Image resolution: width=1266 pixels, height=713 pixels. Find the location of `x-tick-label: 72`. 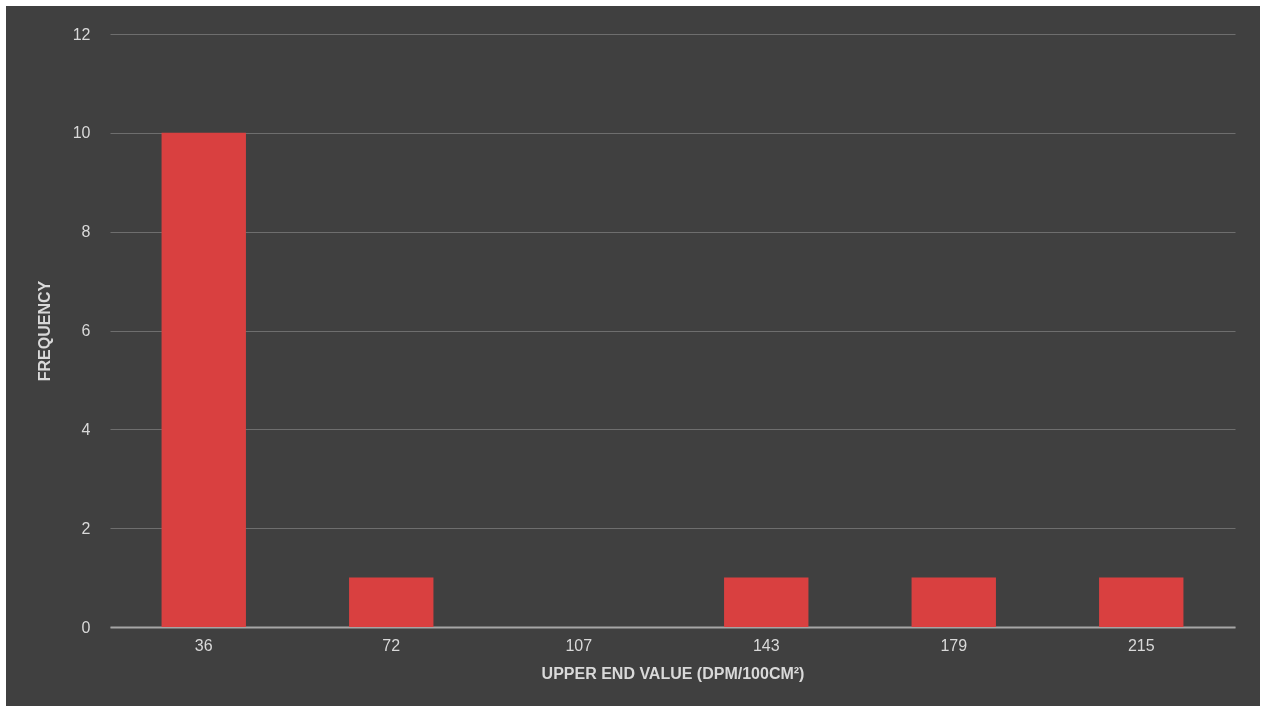

x-tick-label: 72 is located at coordinates (391, 645).